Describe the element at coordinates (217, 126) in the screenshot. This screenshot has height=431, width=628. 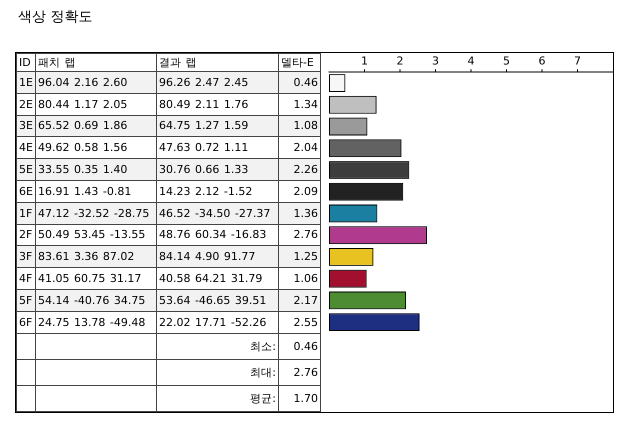
I see `text: 64.75 1.27 1.59` at that location.